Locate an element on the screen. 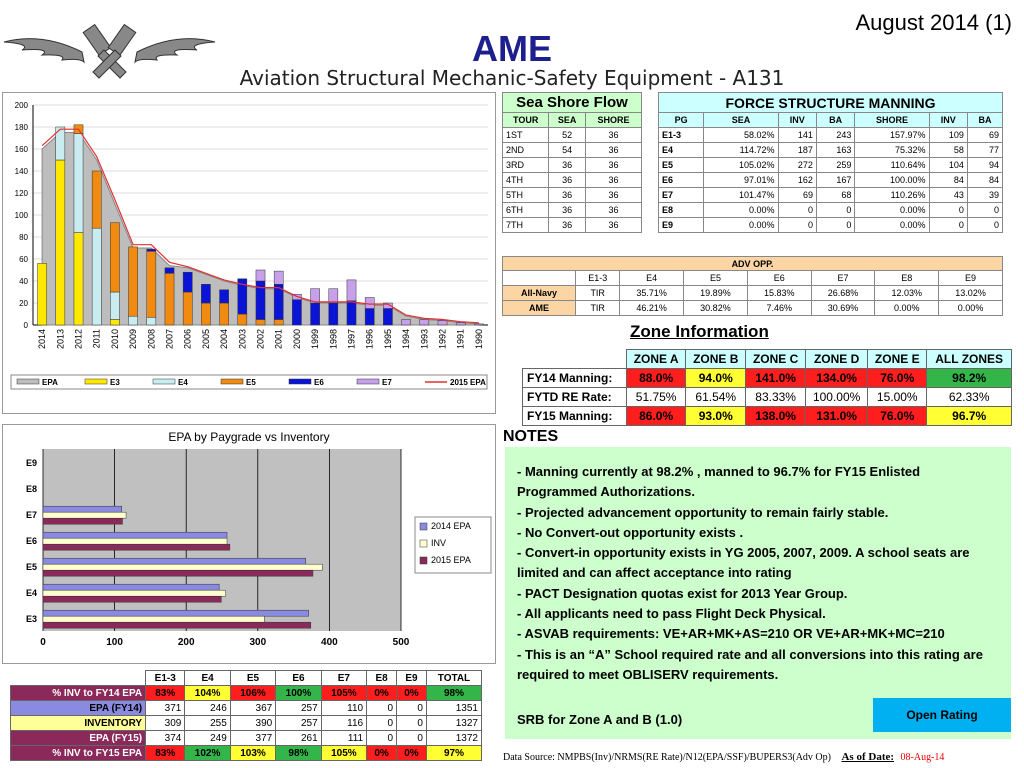 This screenshot has height=768, width=1024. y-tick-label: 40 is located at coordinates (23, 281).